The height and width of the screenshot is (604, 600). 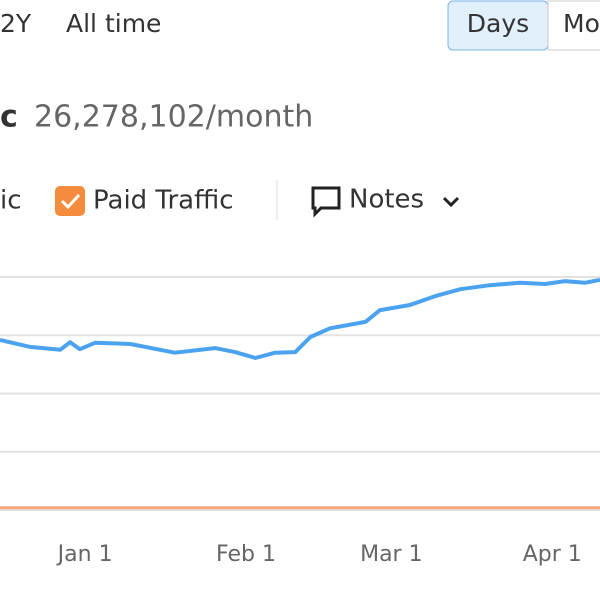 What do you see at coordinates (300, 318) in the screenshot?
I see `series-line` at bounding box center [300, 318].